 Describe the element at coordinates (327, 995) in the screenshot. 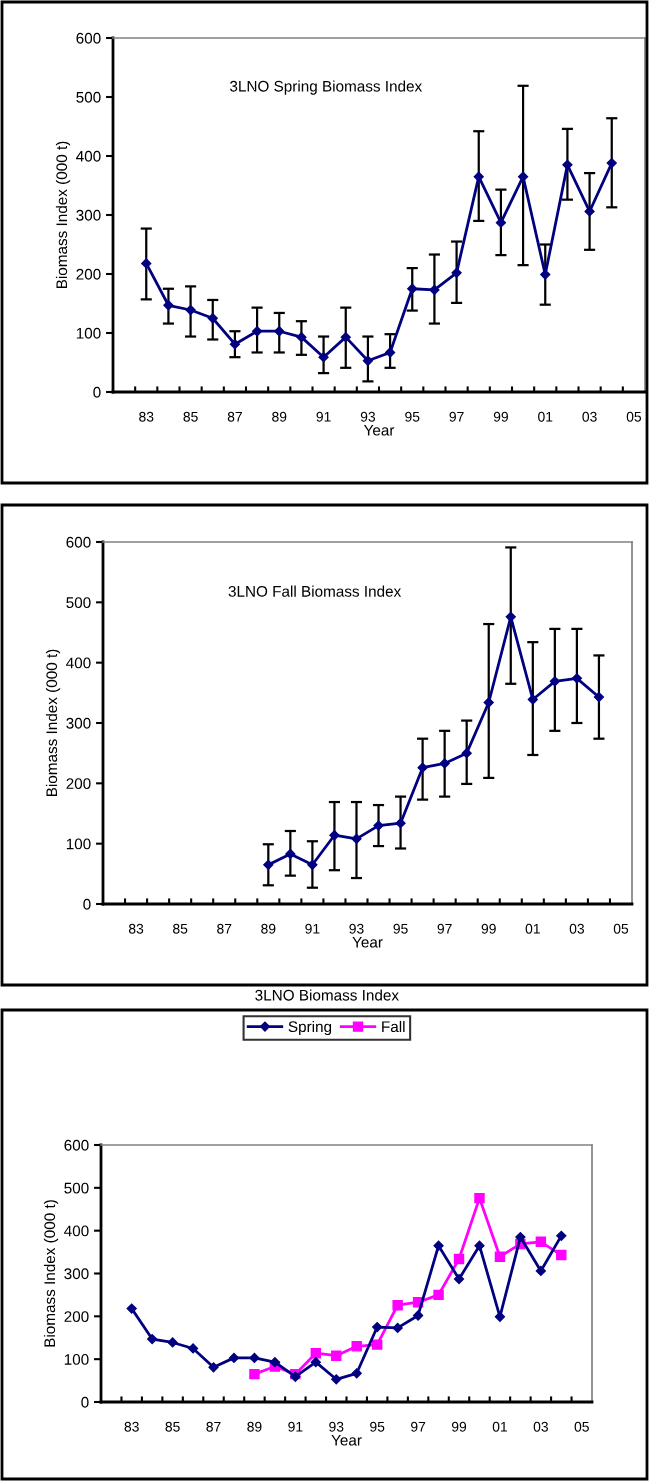

I see `chart-title: 3LNO Biomass Index` at that location.